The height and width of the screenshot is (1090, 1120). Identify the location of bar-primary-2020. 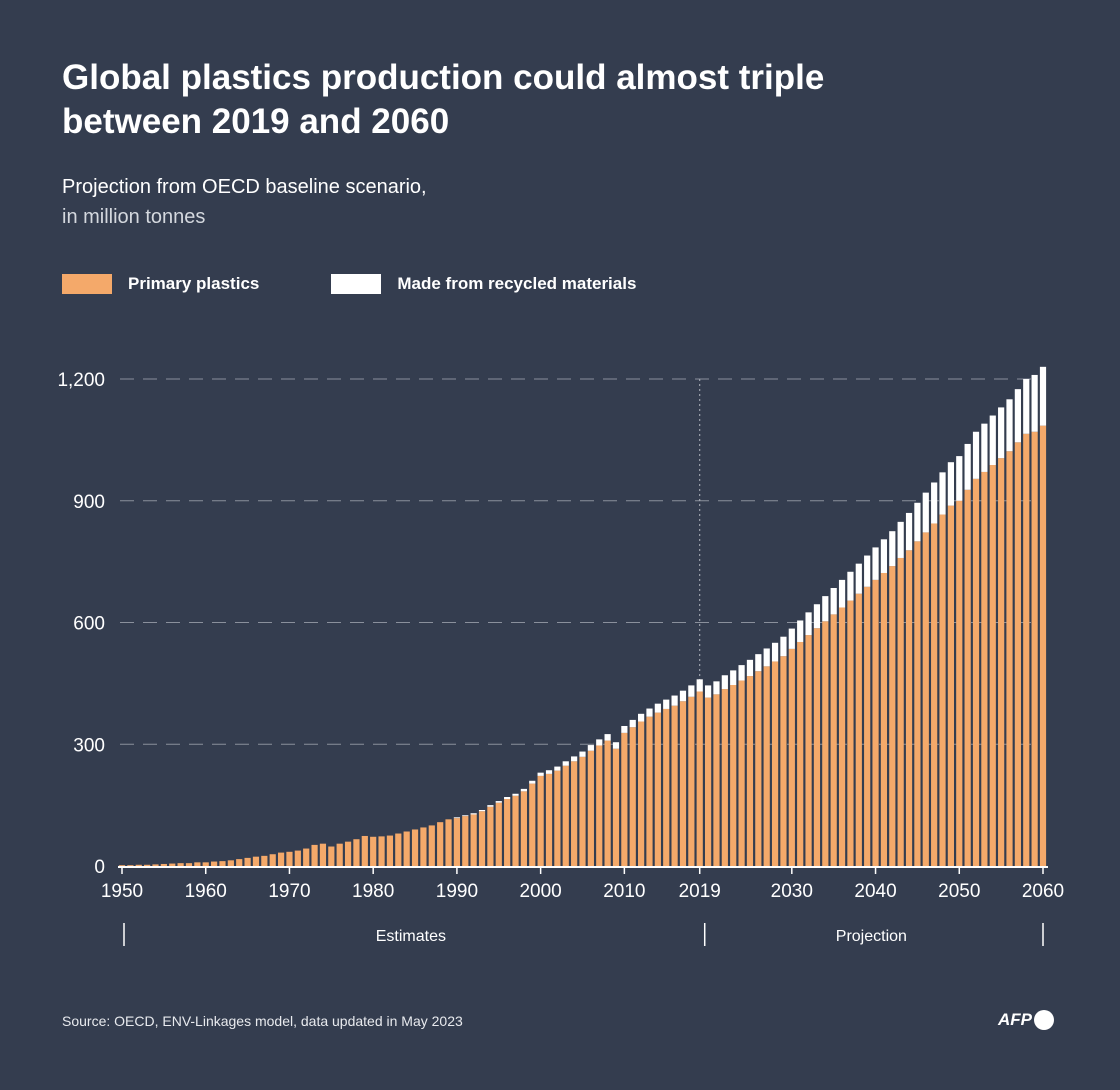
(708, 781).